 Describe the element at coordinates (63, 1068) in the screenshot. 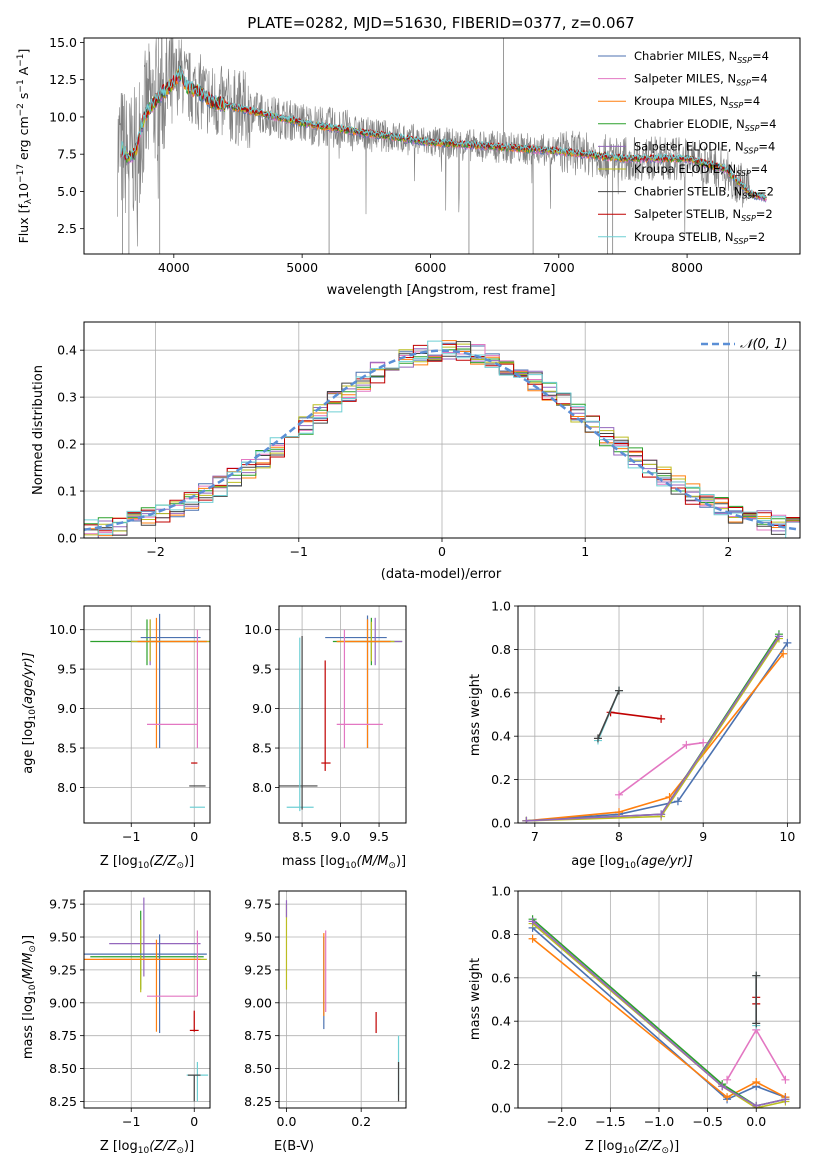

I see `mass-vs-Z-ytick-label: 8.50` at that location.